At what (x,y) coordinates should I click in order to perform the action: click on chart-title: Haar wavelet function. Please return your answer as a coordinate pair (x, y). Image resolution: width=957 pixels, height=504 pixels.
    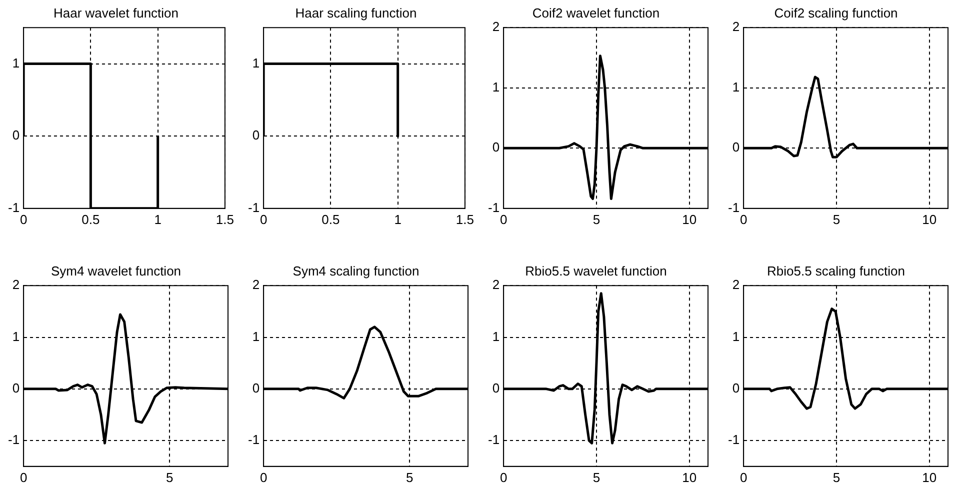
    Looking at the image, I should click on (116, 12).